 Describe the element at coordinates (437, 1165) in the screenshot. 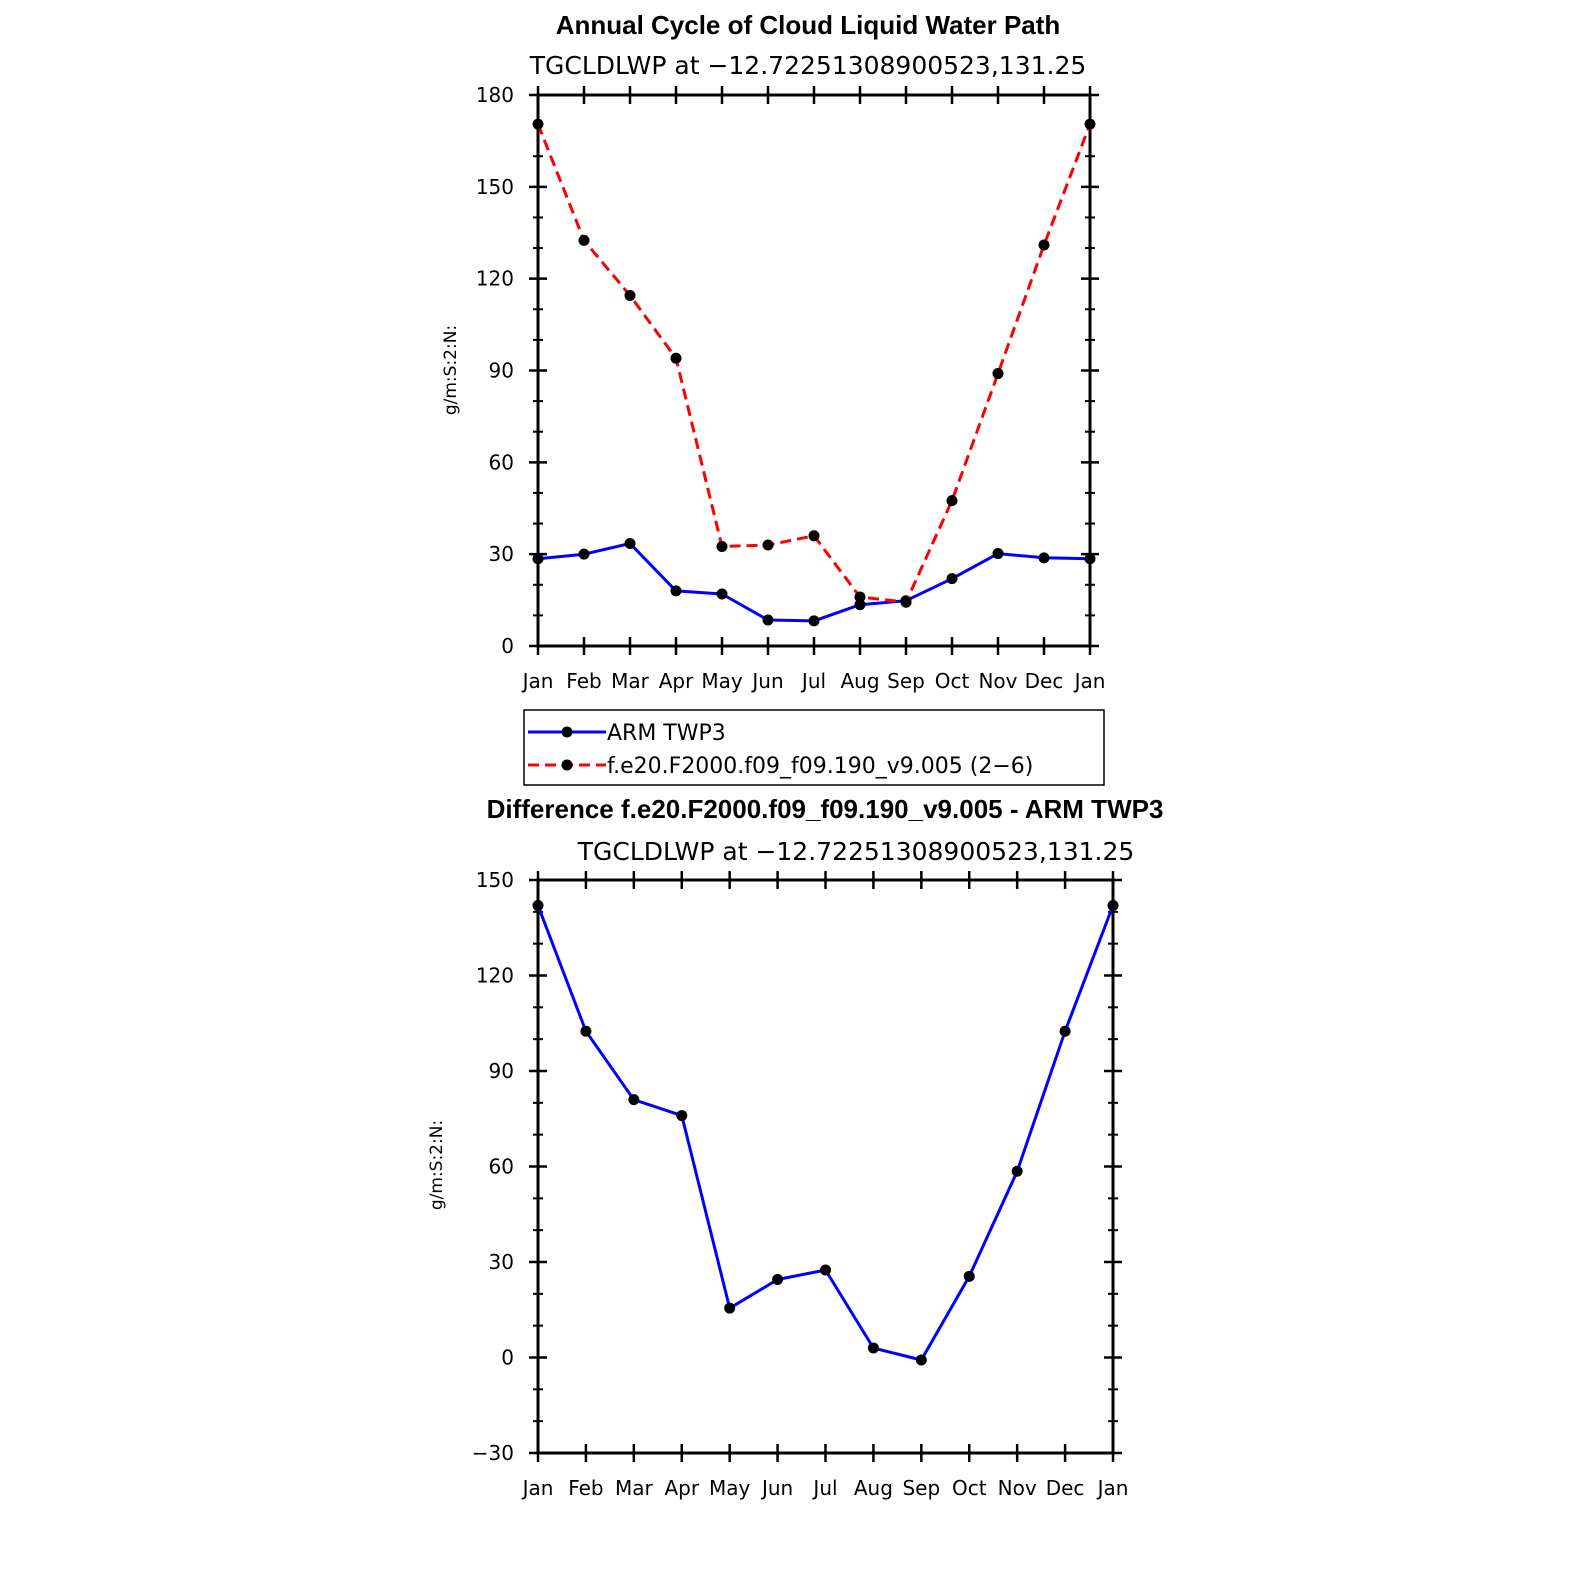

I see `panel2-y-axis-label: g/m:S:2:N:` at that location.